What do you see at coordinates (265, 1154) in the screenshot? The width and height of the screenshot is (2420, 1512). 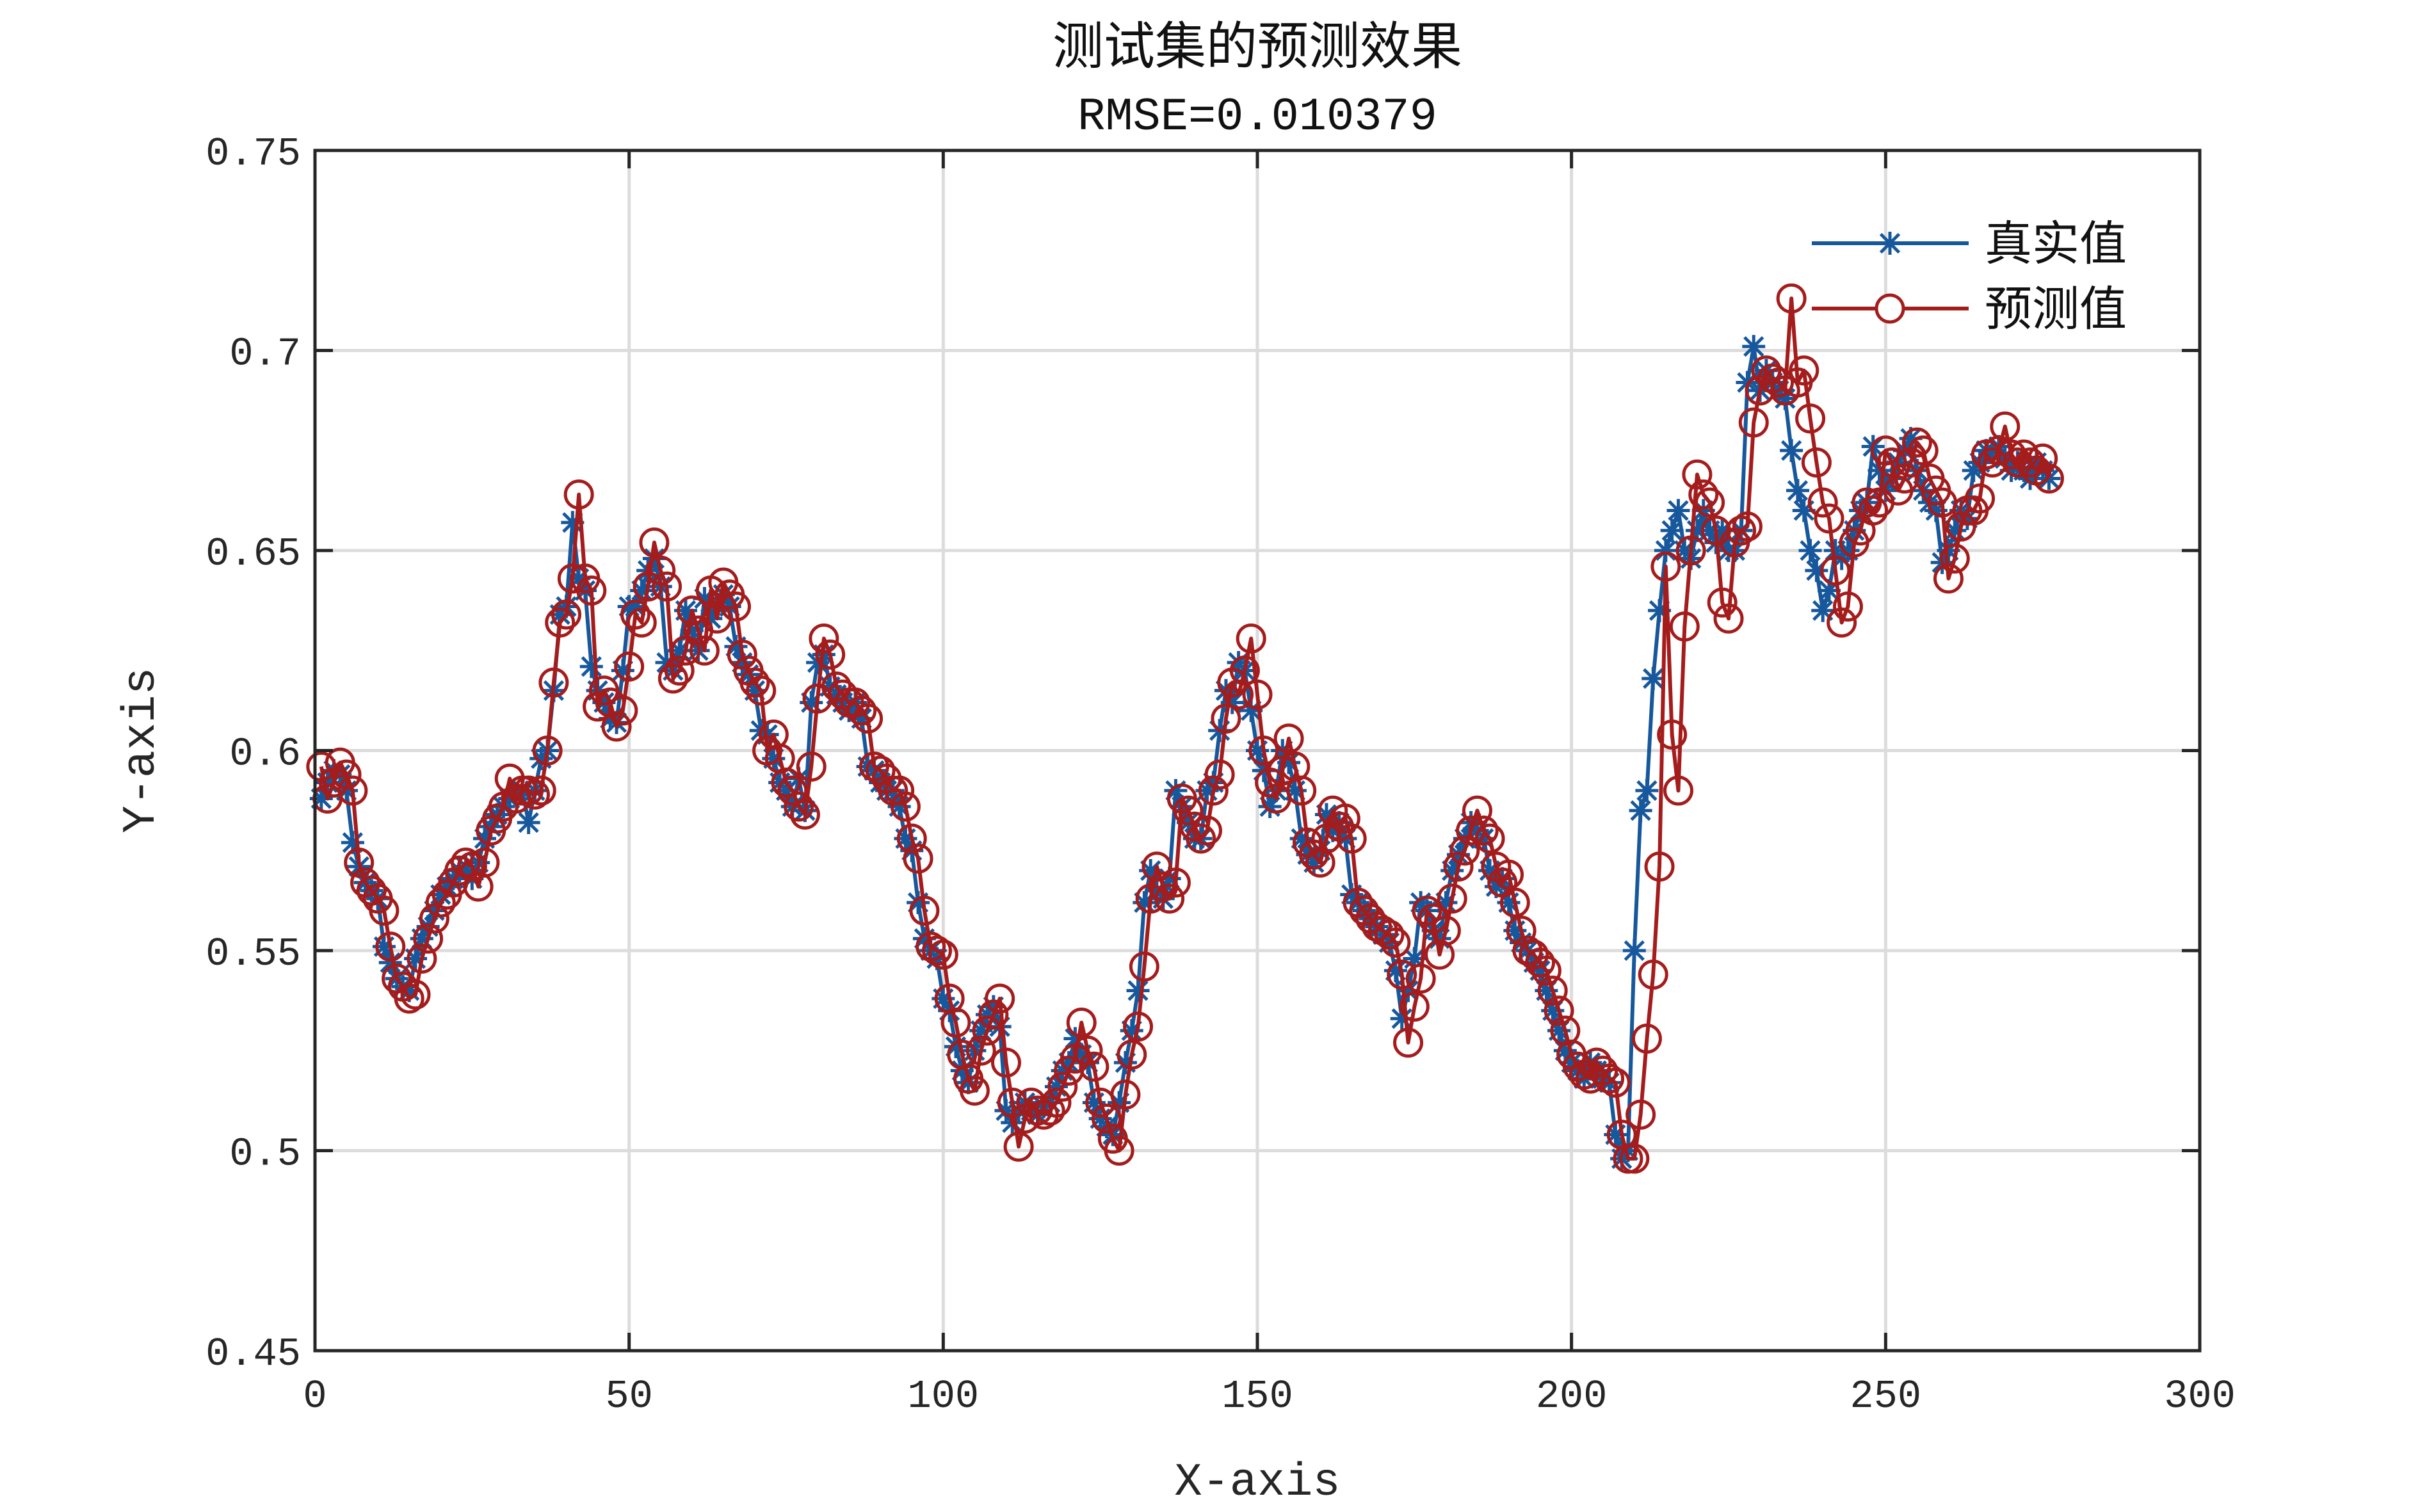 I see `y-tick-label: 0.5` at bounding box center [265, 1154].